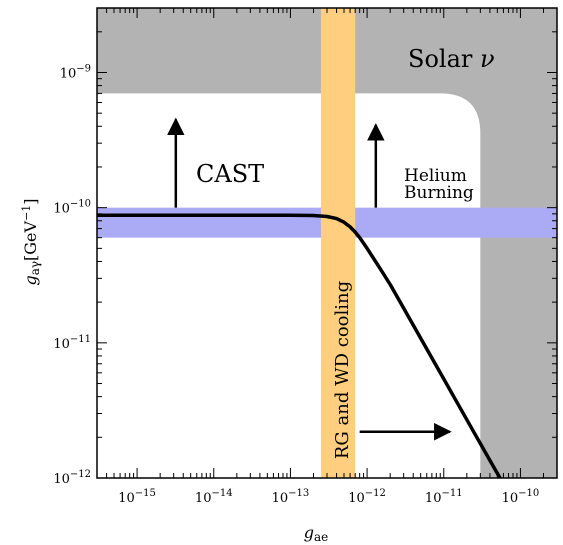 This screenshot has width=563, height=545. Describe the element at coordinates (451, 59) in the screenshot. I see `solar-label: Solar ν` at that location.